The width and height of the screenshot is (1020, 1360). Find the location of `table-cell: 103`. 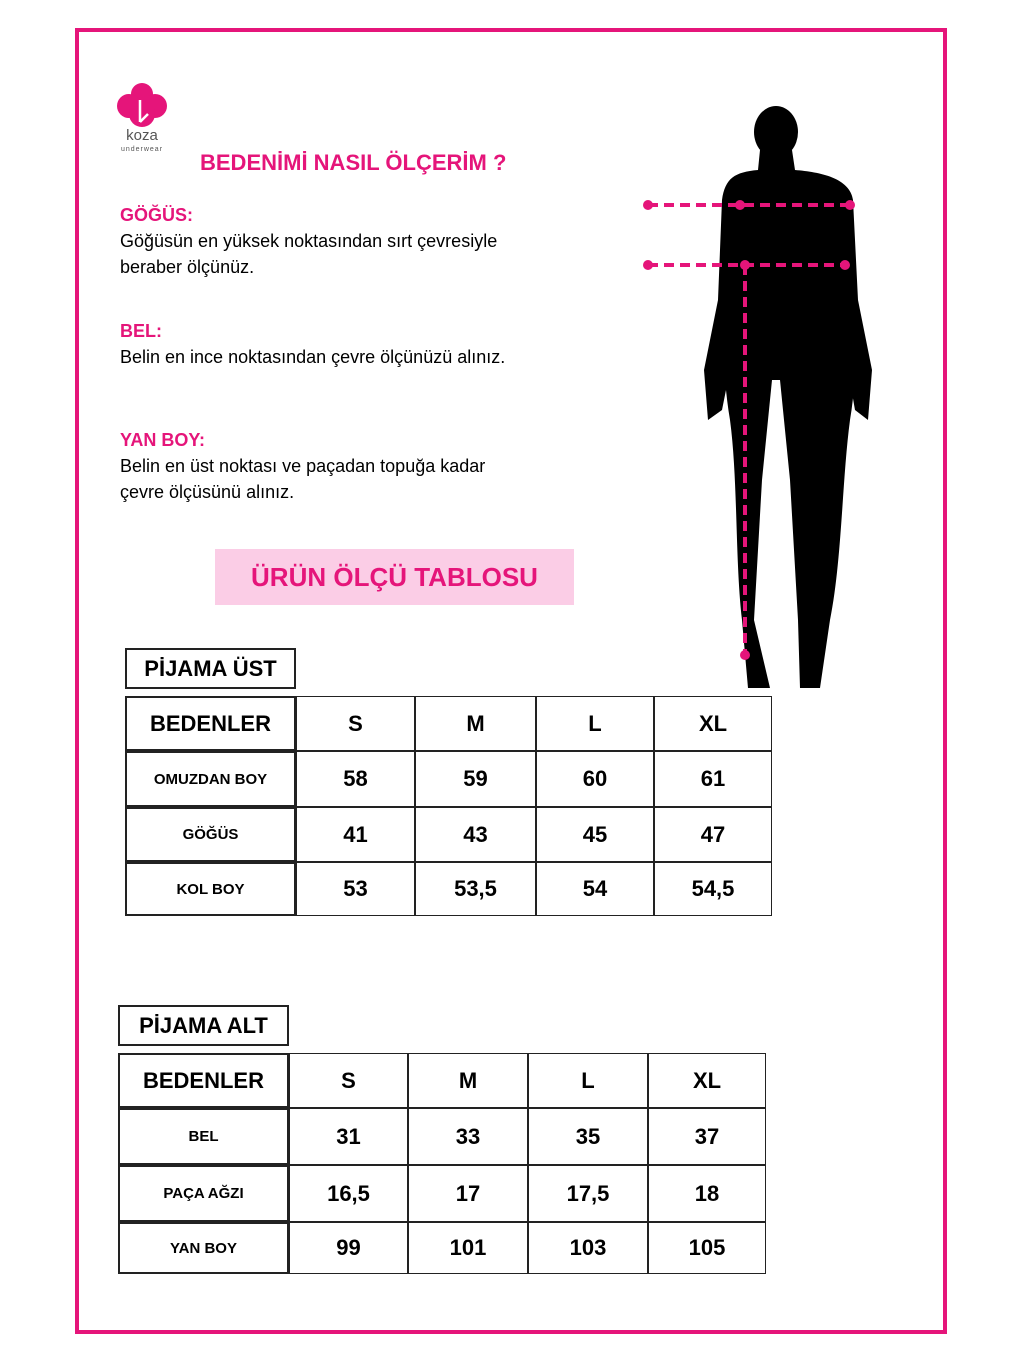

table-cell: 103 is located at coordinates (588, 1248).